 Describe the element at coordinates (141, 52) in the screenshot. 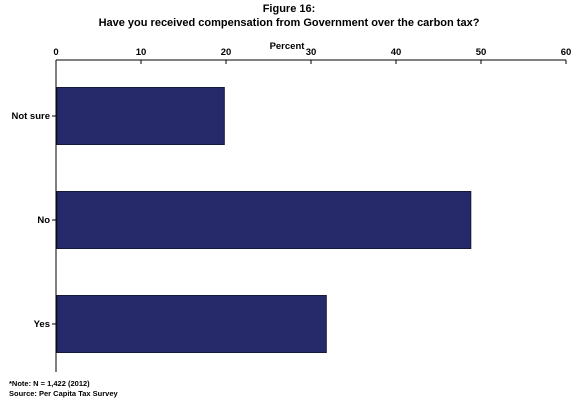

I see `x-tick-label: 10` at that location.